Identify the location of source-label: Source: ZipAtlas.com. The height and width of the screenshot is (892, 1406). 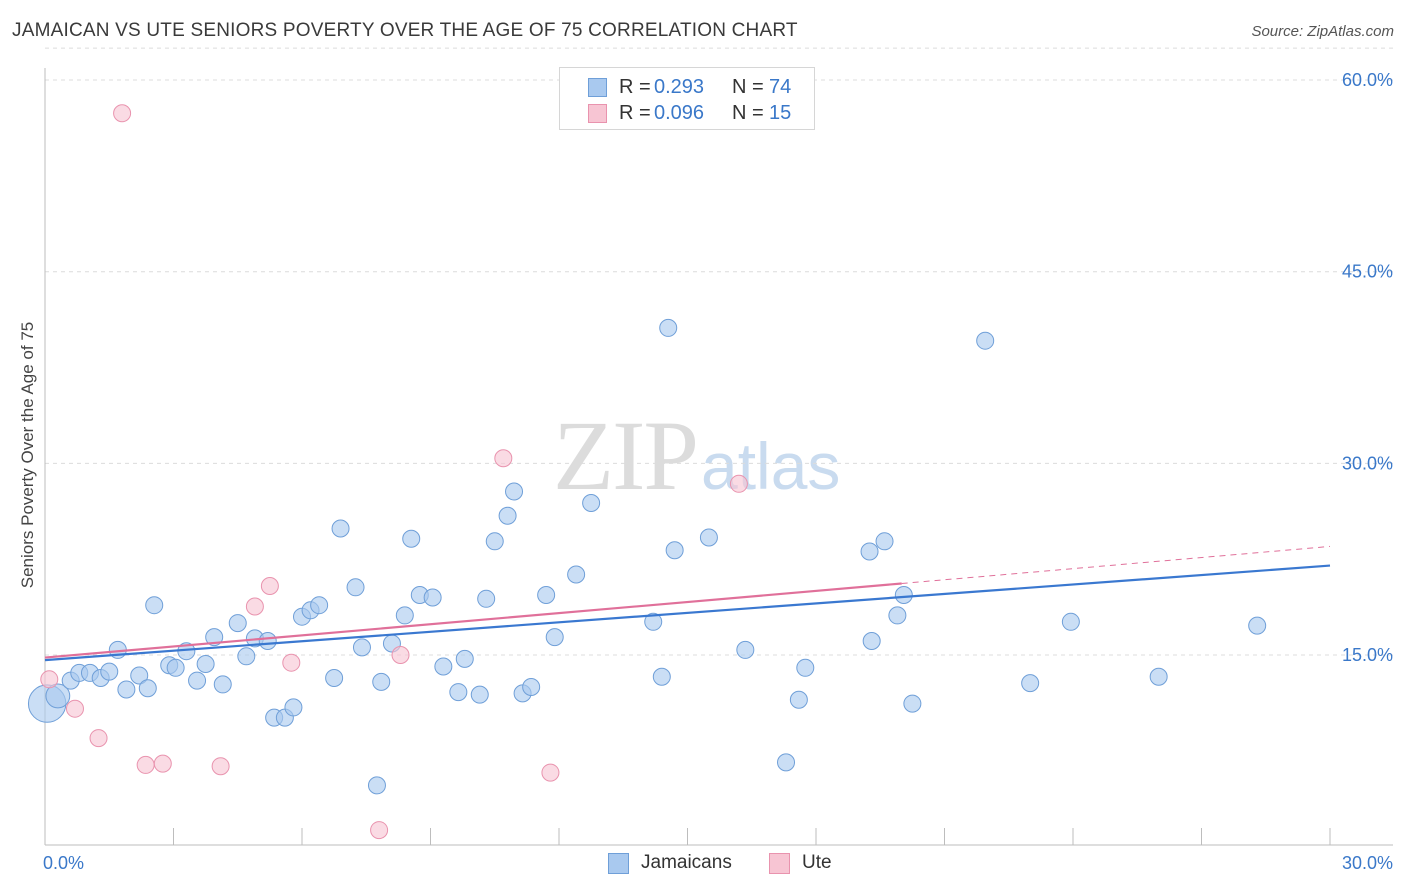
(1322, 31).